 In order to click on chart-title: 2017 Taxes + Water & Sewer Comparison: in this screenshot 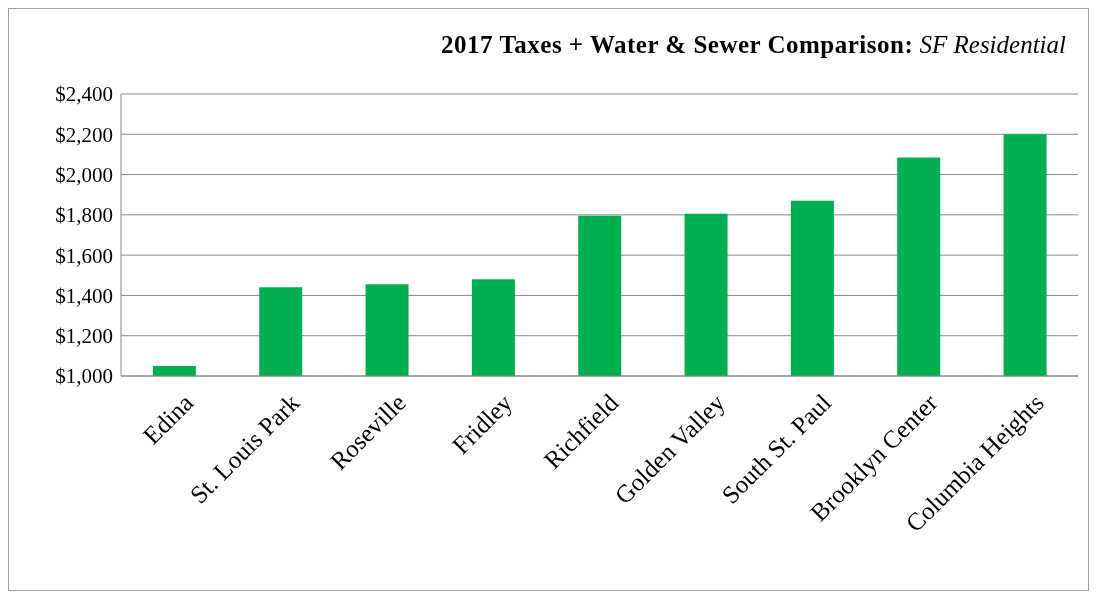, I will do `click(677, 44)`.